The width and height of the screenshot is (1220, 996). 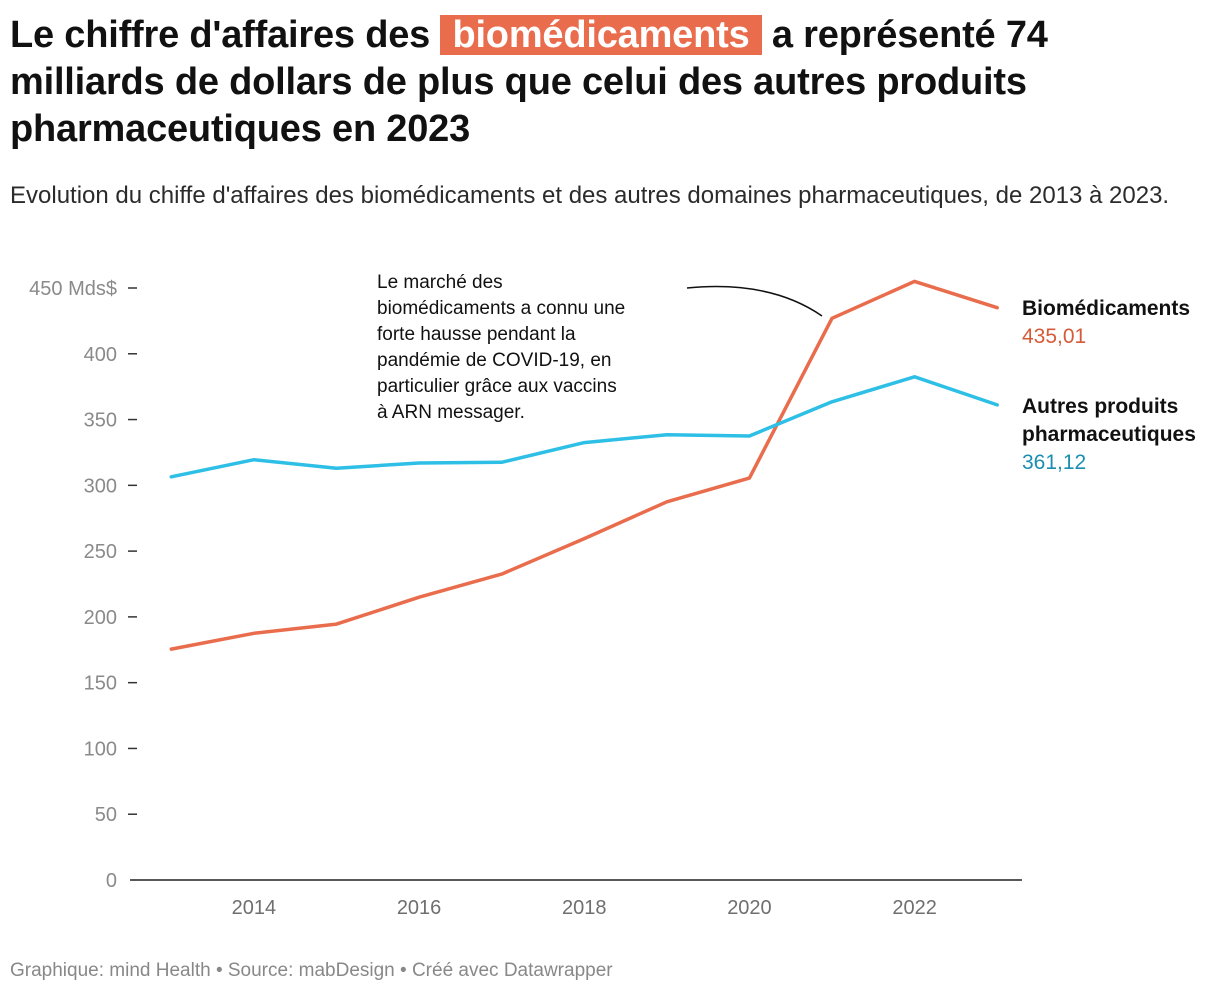 What do you see at coordinates (106, 815) in the screenshot?
I see `y-tick-label: 50` at bounding box center [106, 815].